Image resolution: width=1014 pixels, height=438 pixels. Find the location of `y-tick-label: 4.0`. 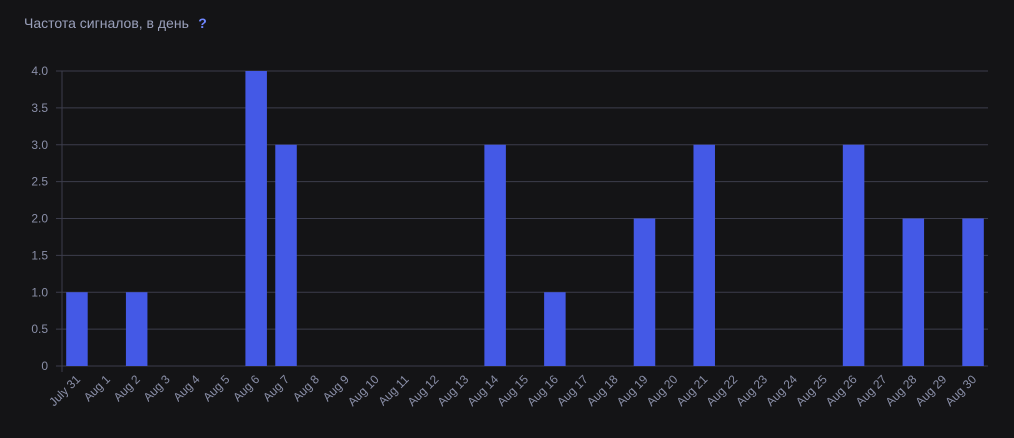

y-tick-label: 4.0 is located at coordinates (39, 71).